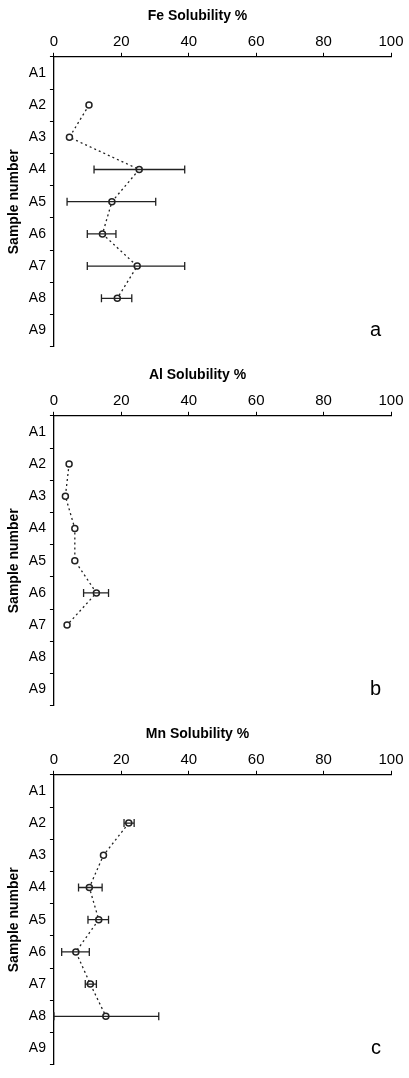  What do you see at coordinates (197, 374) in the screenshot?
I see `chart-title: Al Solubility %` at bounding box center [197, 374].